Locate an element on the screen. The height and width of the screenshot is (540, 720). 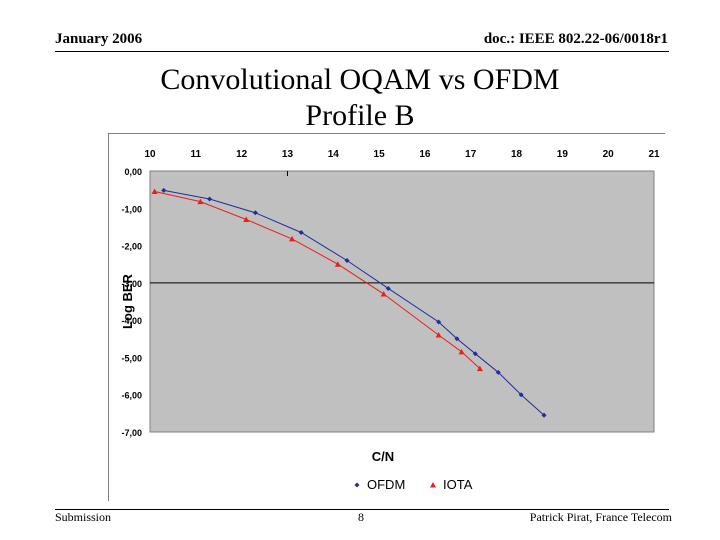
x-tick-label: 21 is located at coordinates (654, 154).